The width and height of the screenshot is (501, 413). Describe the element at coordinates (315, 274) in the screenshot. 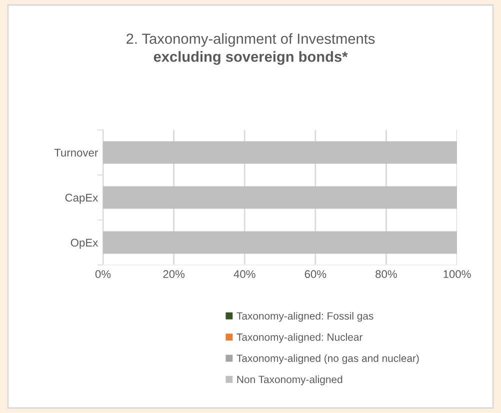

I see `x-tick-label: 60%` at that location.